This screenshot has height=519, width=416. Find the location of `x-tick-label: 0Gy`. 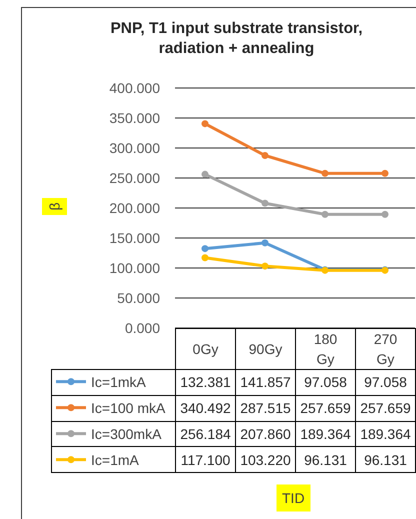

x-tick-label: 0Gy is located at coordinates (206, 349).